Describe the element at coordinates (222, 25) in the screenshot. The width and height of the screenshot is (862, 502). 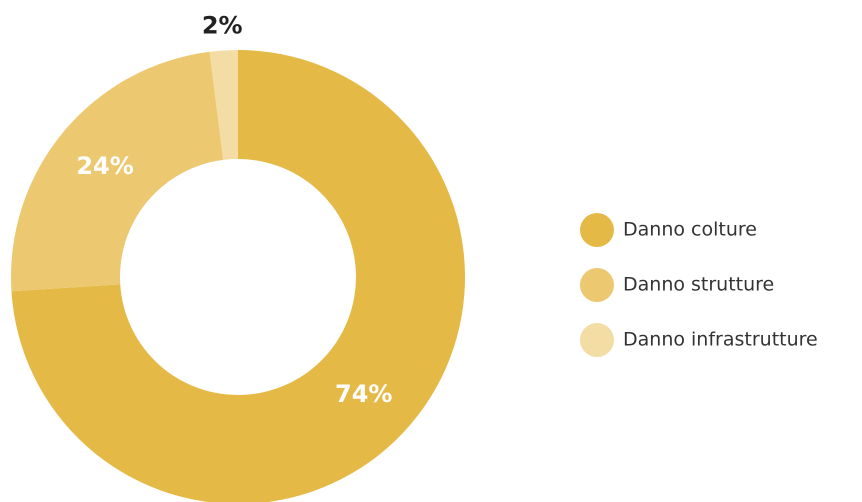
I see `value-label: 2%` at that location.